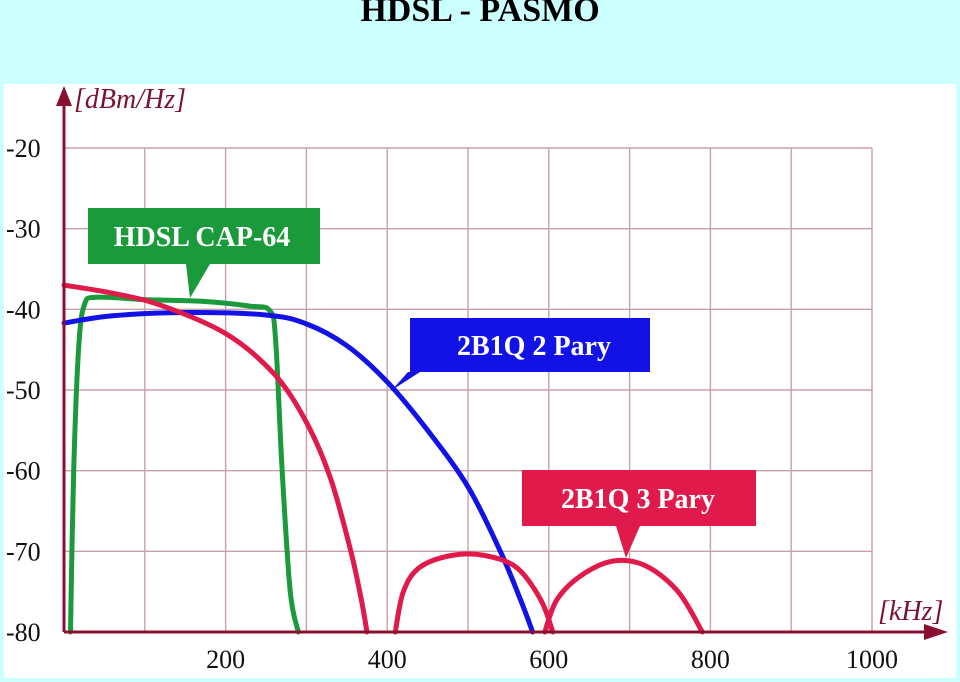 The width and height of the screenshot is (960, 682). Describe the element at coordinates (548, 659) in the screenshot. I see `x-tick-label: 600` at that location.